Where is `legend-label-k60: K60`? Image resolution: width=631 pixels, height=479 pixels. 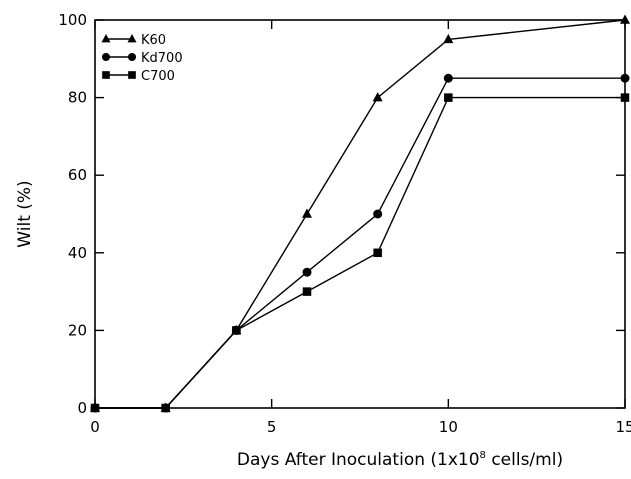 legend-label-k60: K60 is located at coordinates (153, 40).